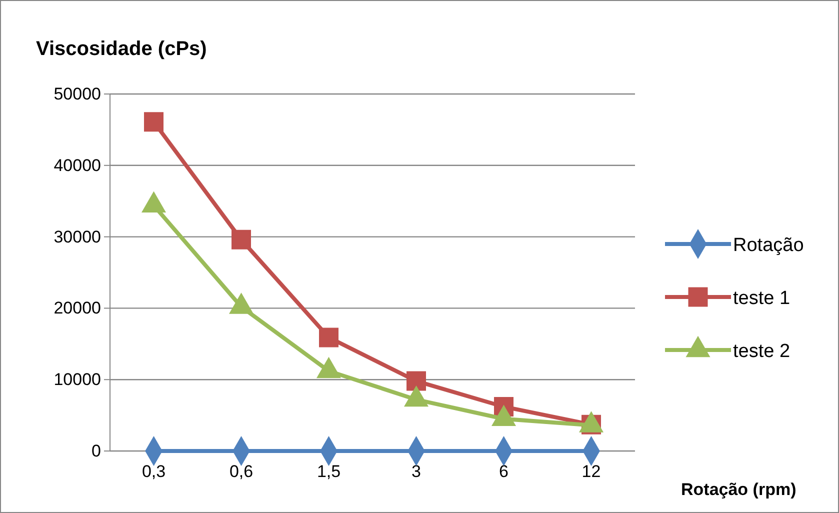  What do you see at coordinates (96, 450) in the screenshot?
I see `y-tick-label: 0` at bounding box center [96, 450].